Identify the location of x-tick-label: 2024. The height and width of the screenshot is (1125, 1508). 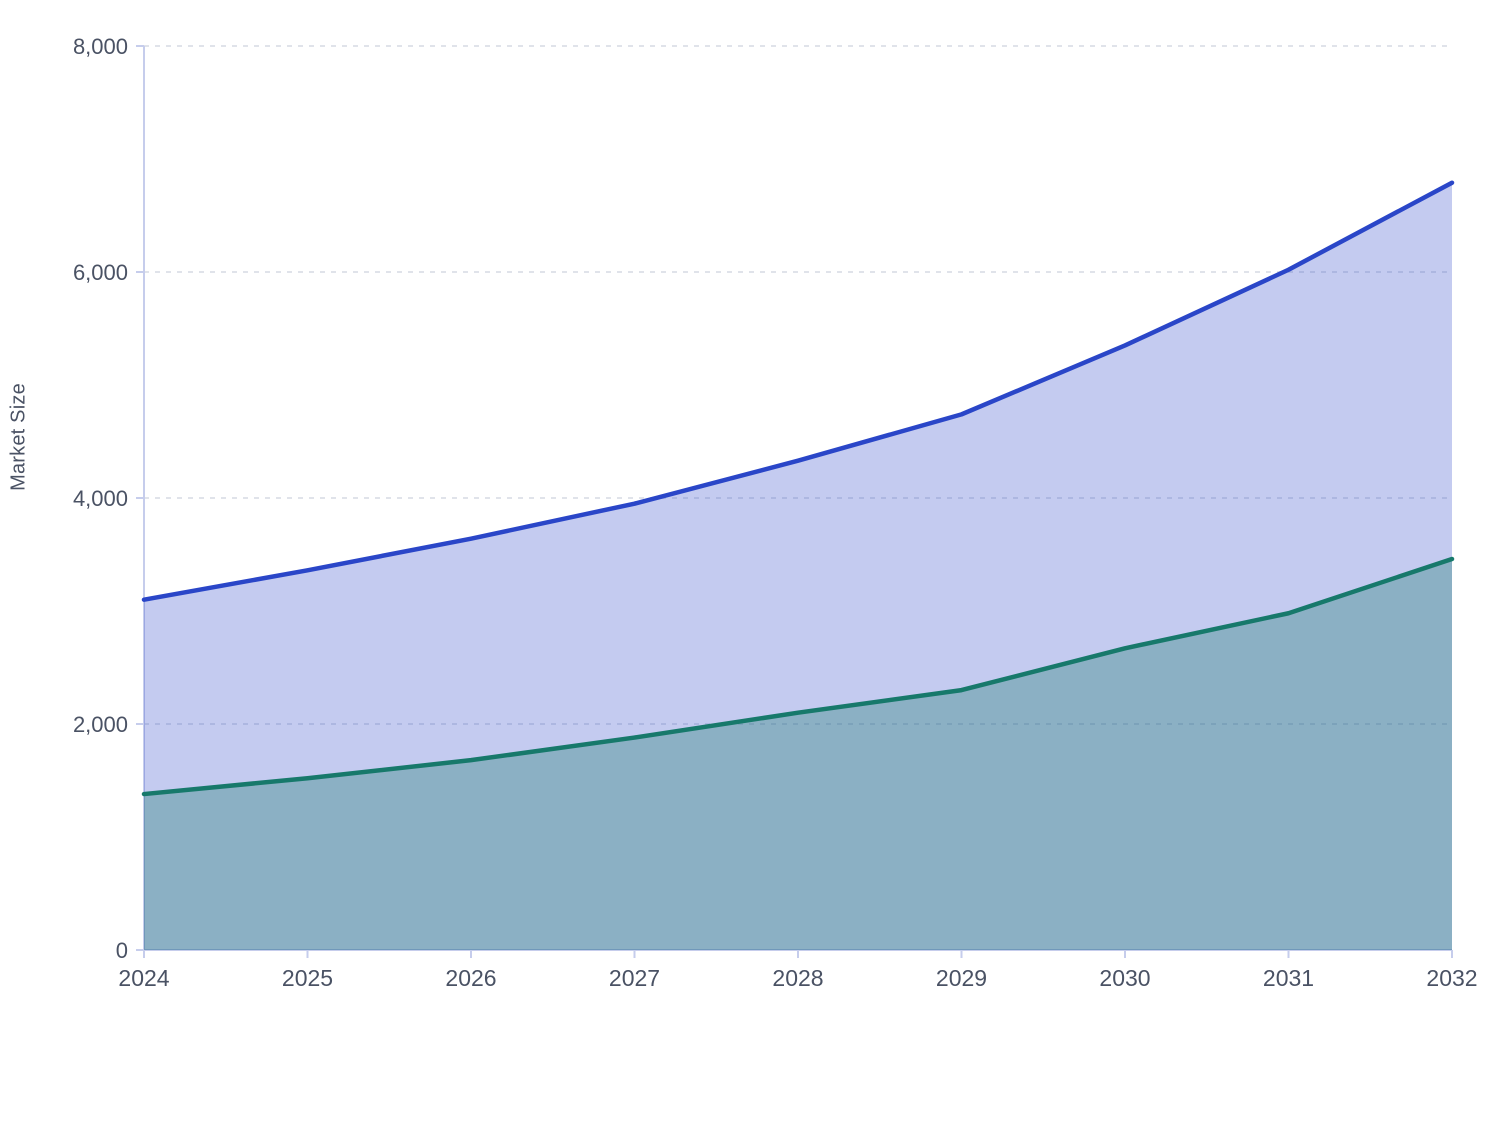
(143, 978).